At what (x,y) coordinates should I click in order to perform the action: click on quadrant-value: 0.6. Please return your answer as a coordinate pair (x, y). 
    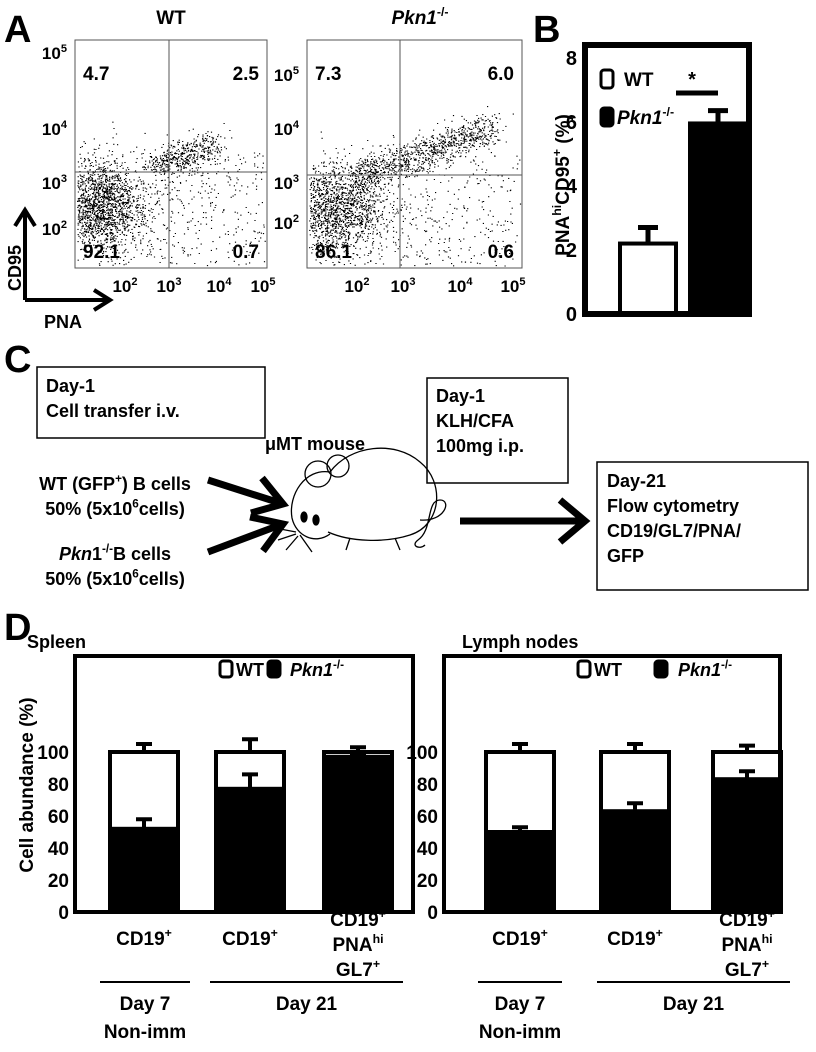
    Looking at the image, I should click on (501, 252).